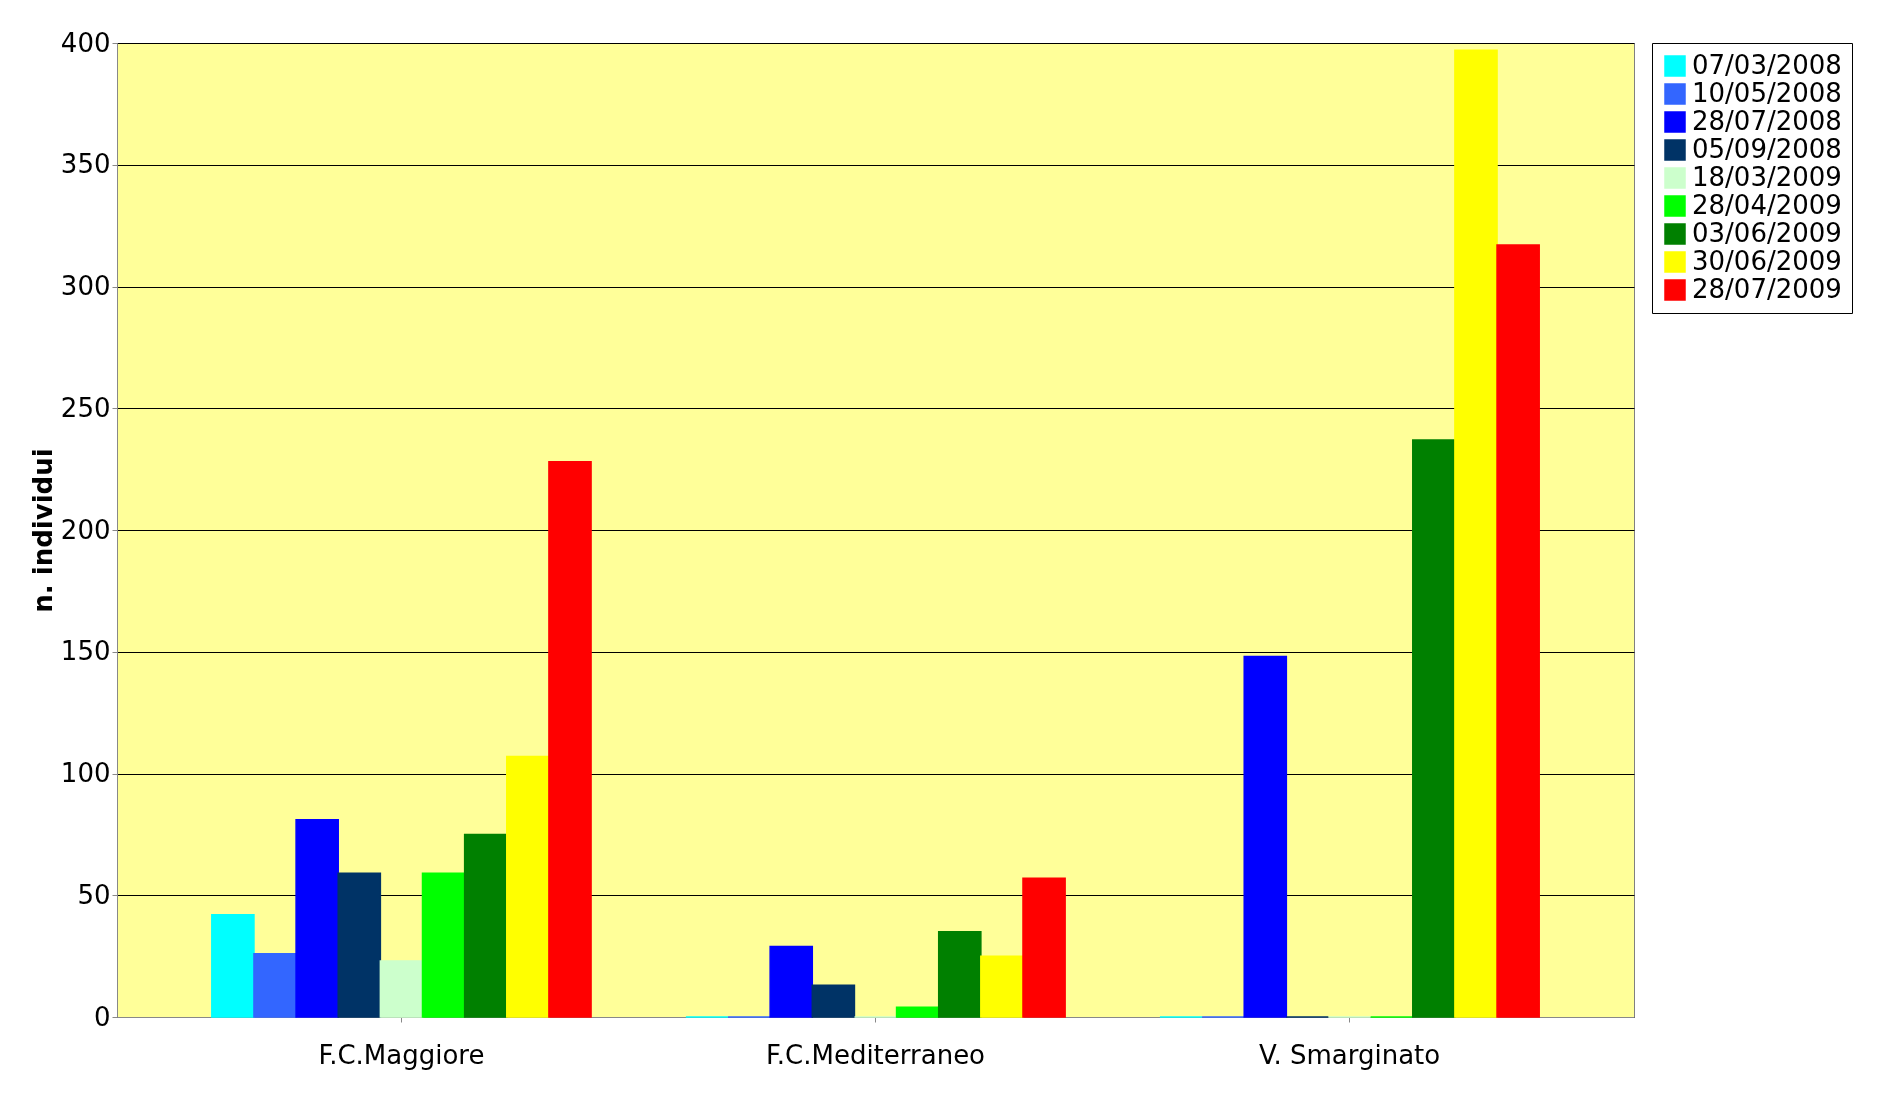  What do you see at coordinates (42, 530) in the screenshot?
I see `y-axis-title: n. individui` at bounding box center [42, 530].